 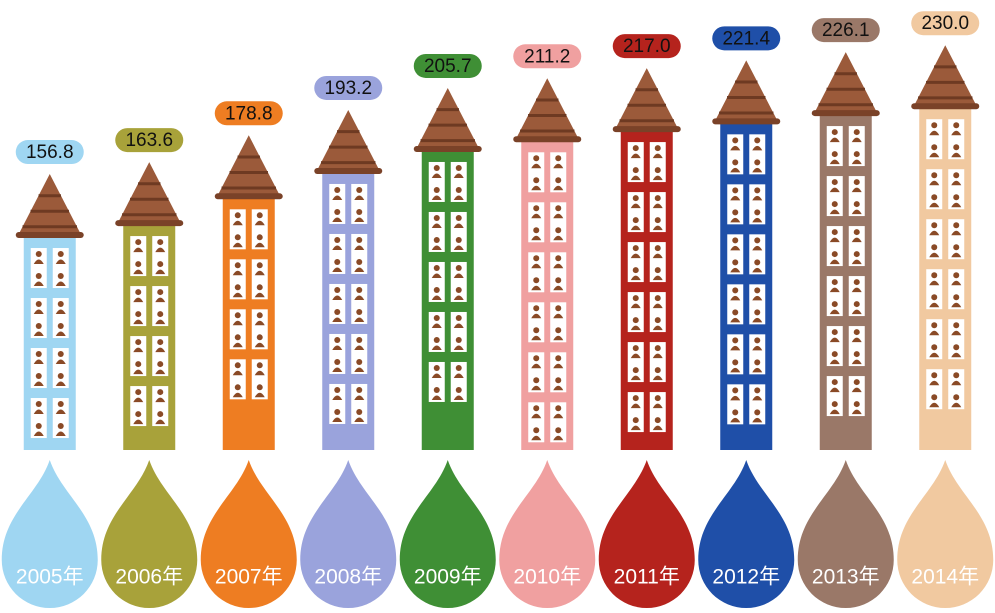 What do you see at coordinates (746, 38) in the screenshot?
I see `value-pill` at bounding box center [746, 38].